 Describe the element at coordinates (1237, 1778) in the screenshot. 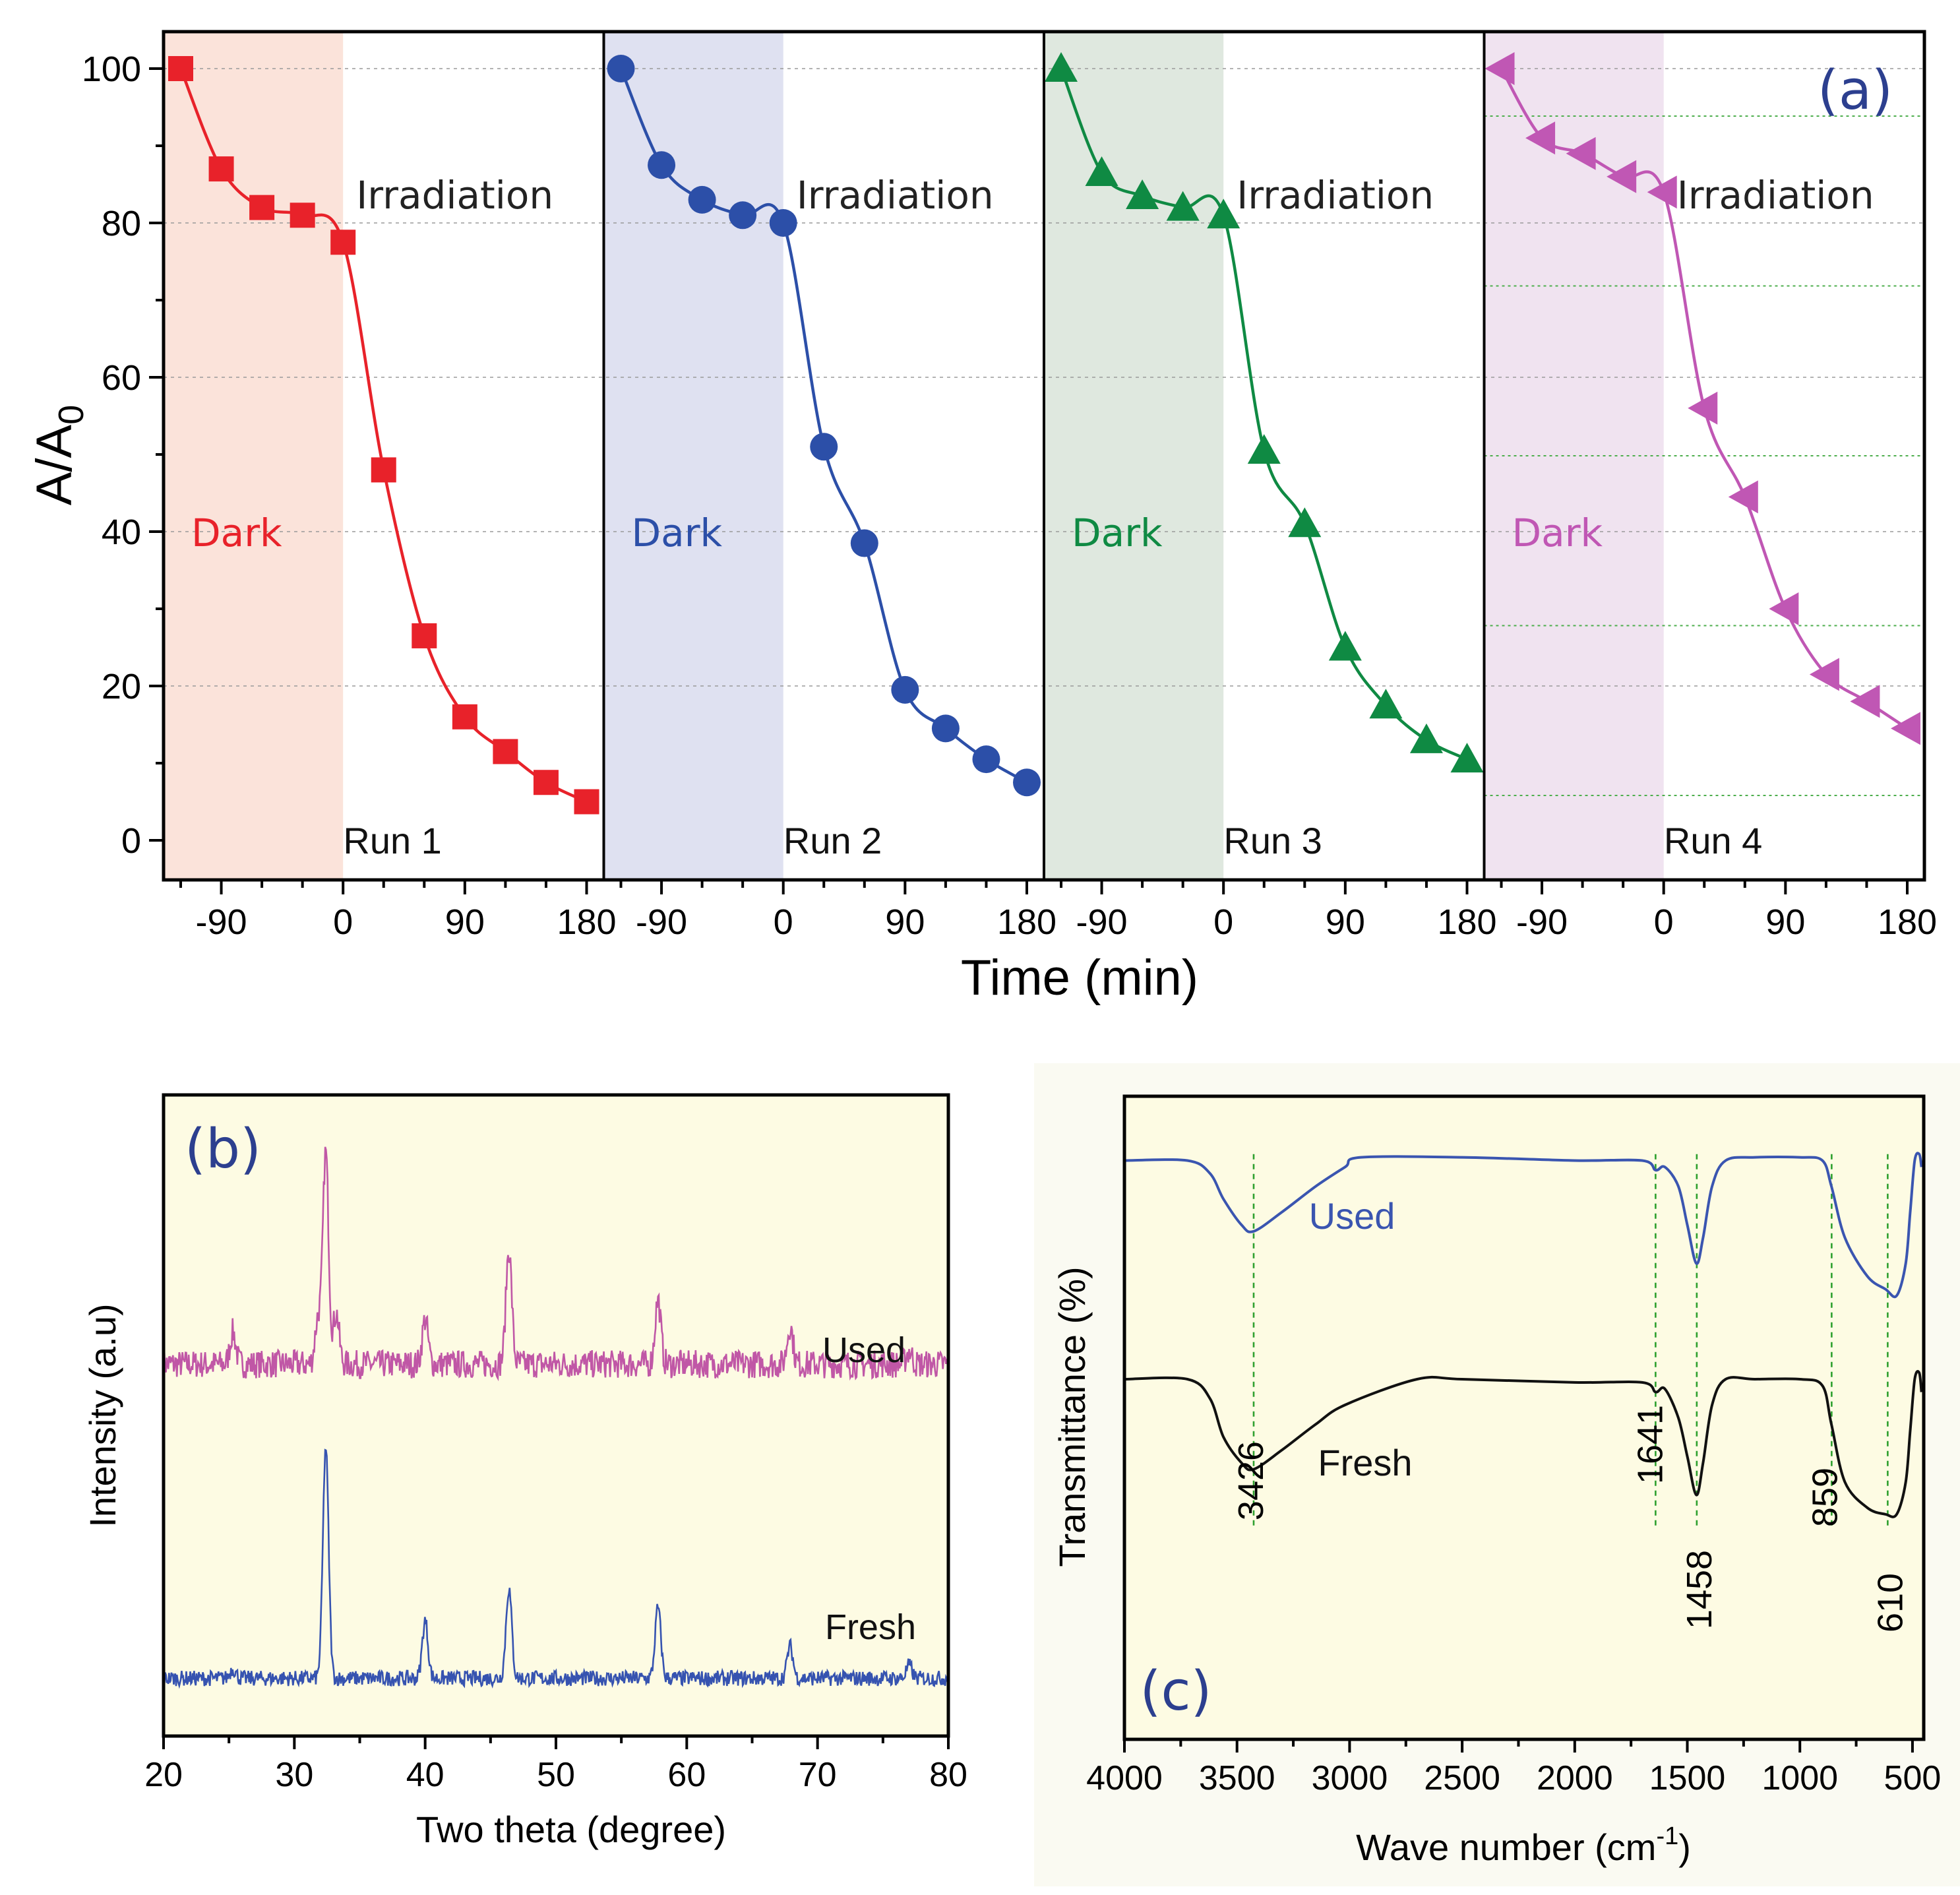

I see `x-tick-label: 3500` at that location.